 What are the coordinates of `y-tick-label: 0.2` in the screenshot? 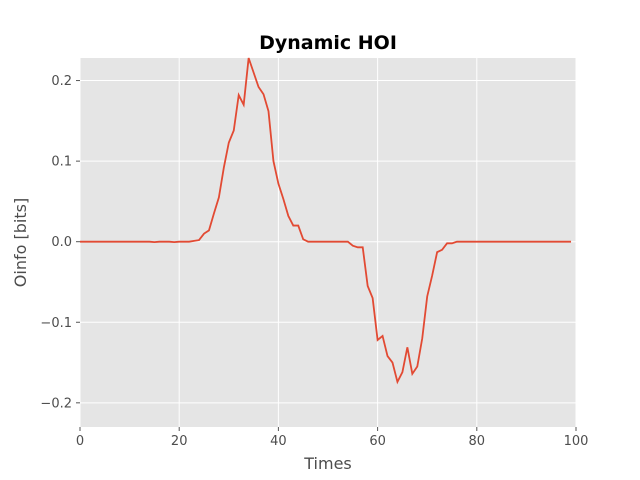 It's located at (61, 81).